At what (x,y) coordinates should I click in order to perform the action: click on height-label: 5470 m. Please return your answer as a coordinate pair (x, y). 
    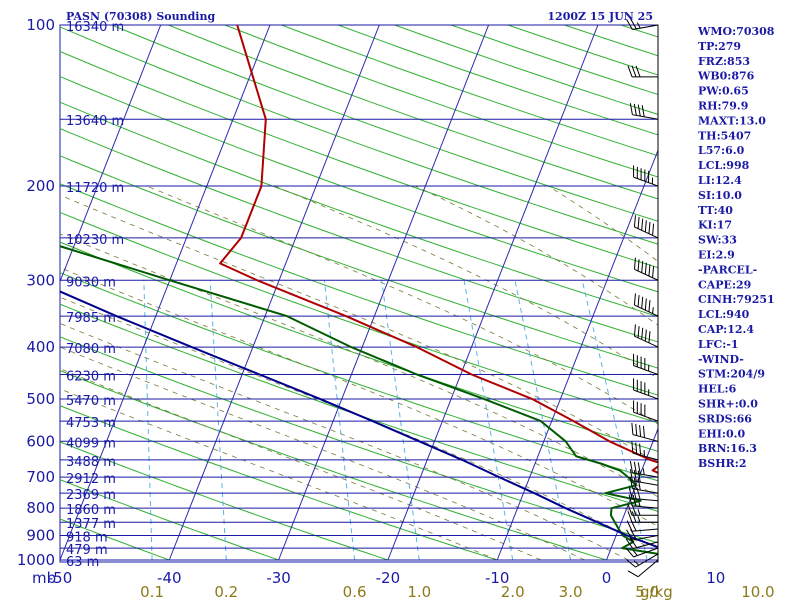
    Looking at the image, I should click on (91, 401).